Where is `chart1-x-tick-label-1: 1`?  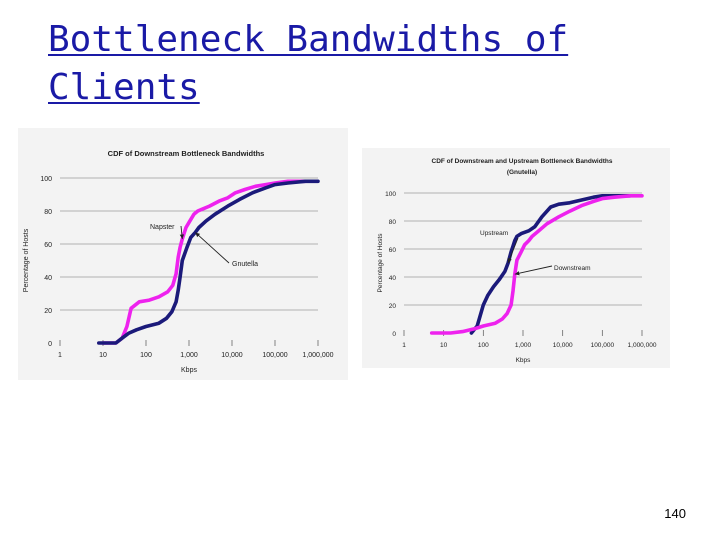 chart1-x-tick-label-1: 1 is located at coordinates (60, 355).